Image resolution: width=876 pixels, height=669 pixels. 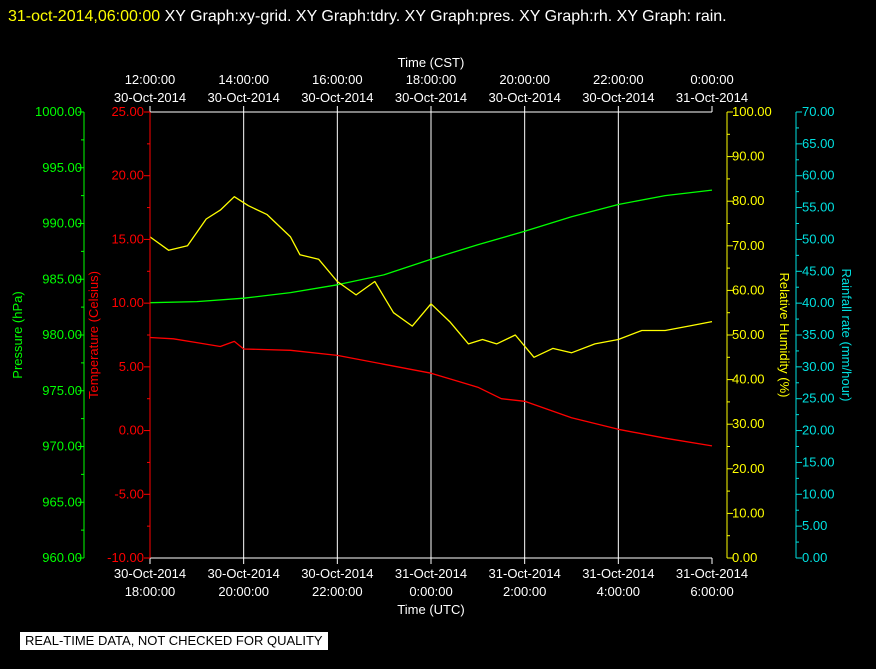 I want to click on x-bottom-tick-time: 22:00:00, so click(x=337, y=591).